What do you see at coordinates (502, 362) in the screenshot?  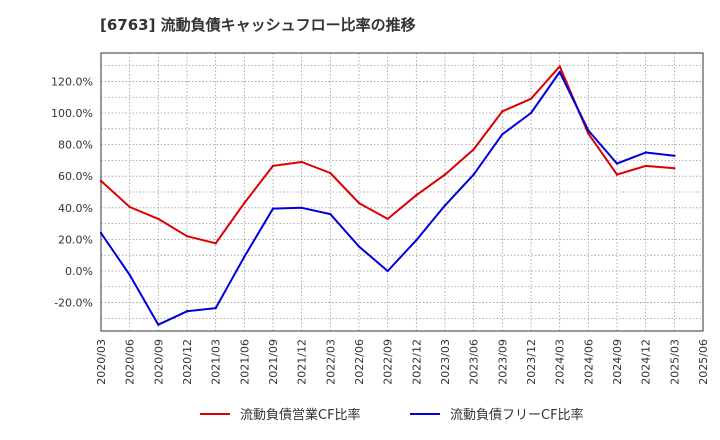 I see `x-tick-label: 2023/09` at bounding box center [502, 362].